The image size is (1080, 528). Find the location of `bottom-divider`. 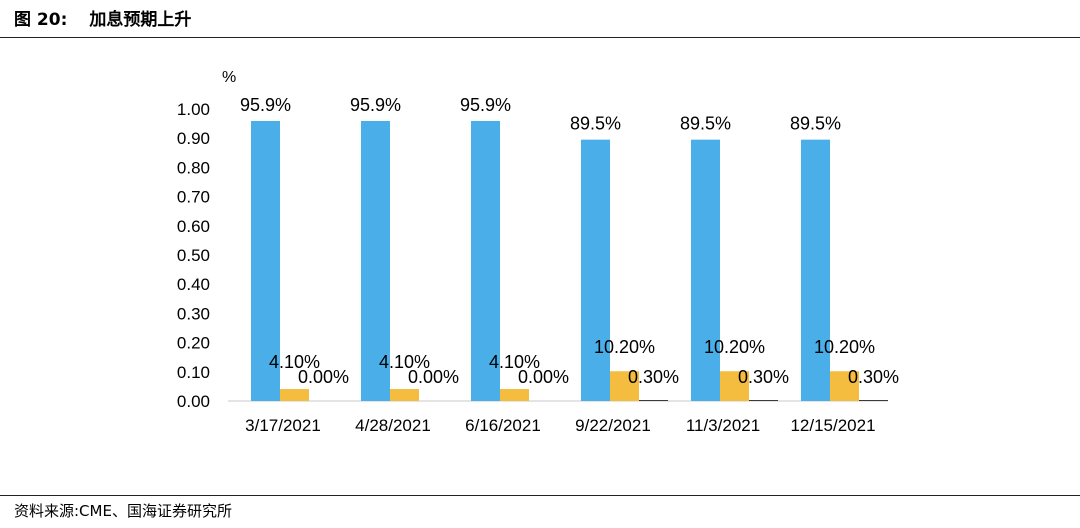

bottom-divider is located at coordinates (540, 495).